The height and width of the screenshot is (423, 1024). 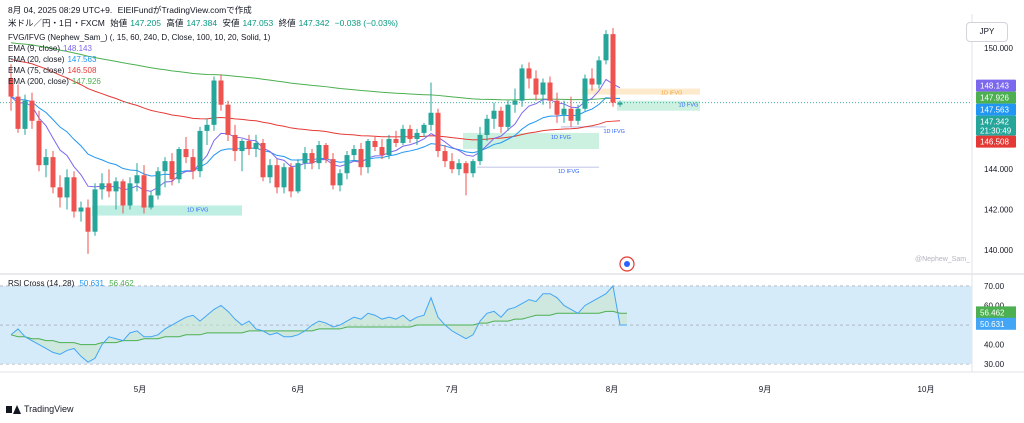 I want to click on author-watermark: @Nephew_Sam_, so click(x=942, y=259).